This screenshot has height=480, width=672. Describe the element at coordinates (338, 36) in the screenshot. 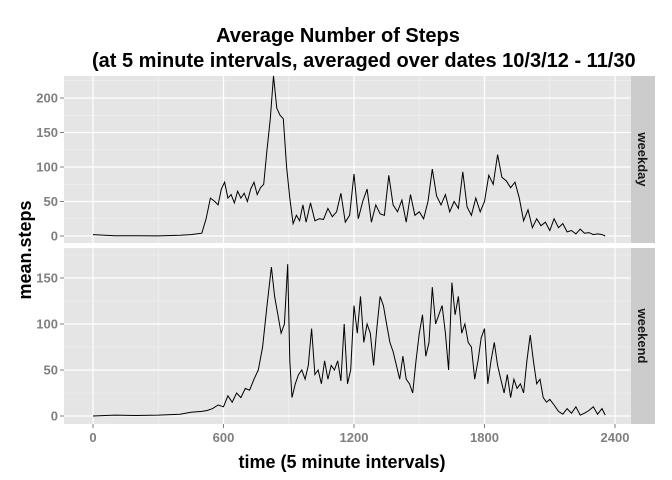

I see `chart-title: Average Number of Steps` at that location.